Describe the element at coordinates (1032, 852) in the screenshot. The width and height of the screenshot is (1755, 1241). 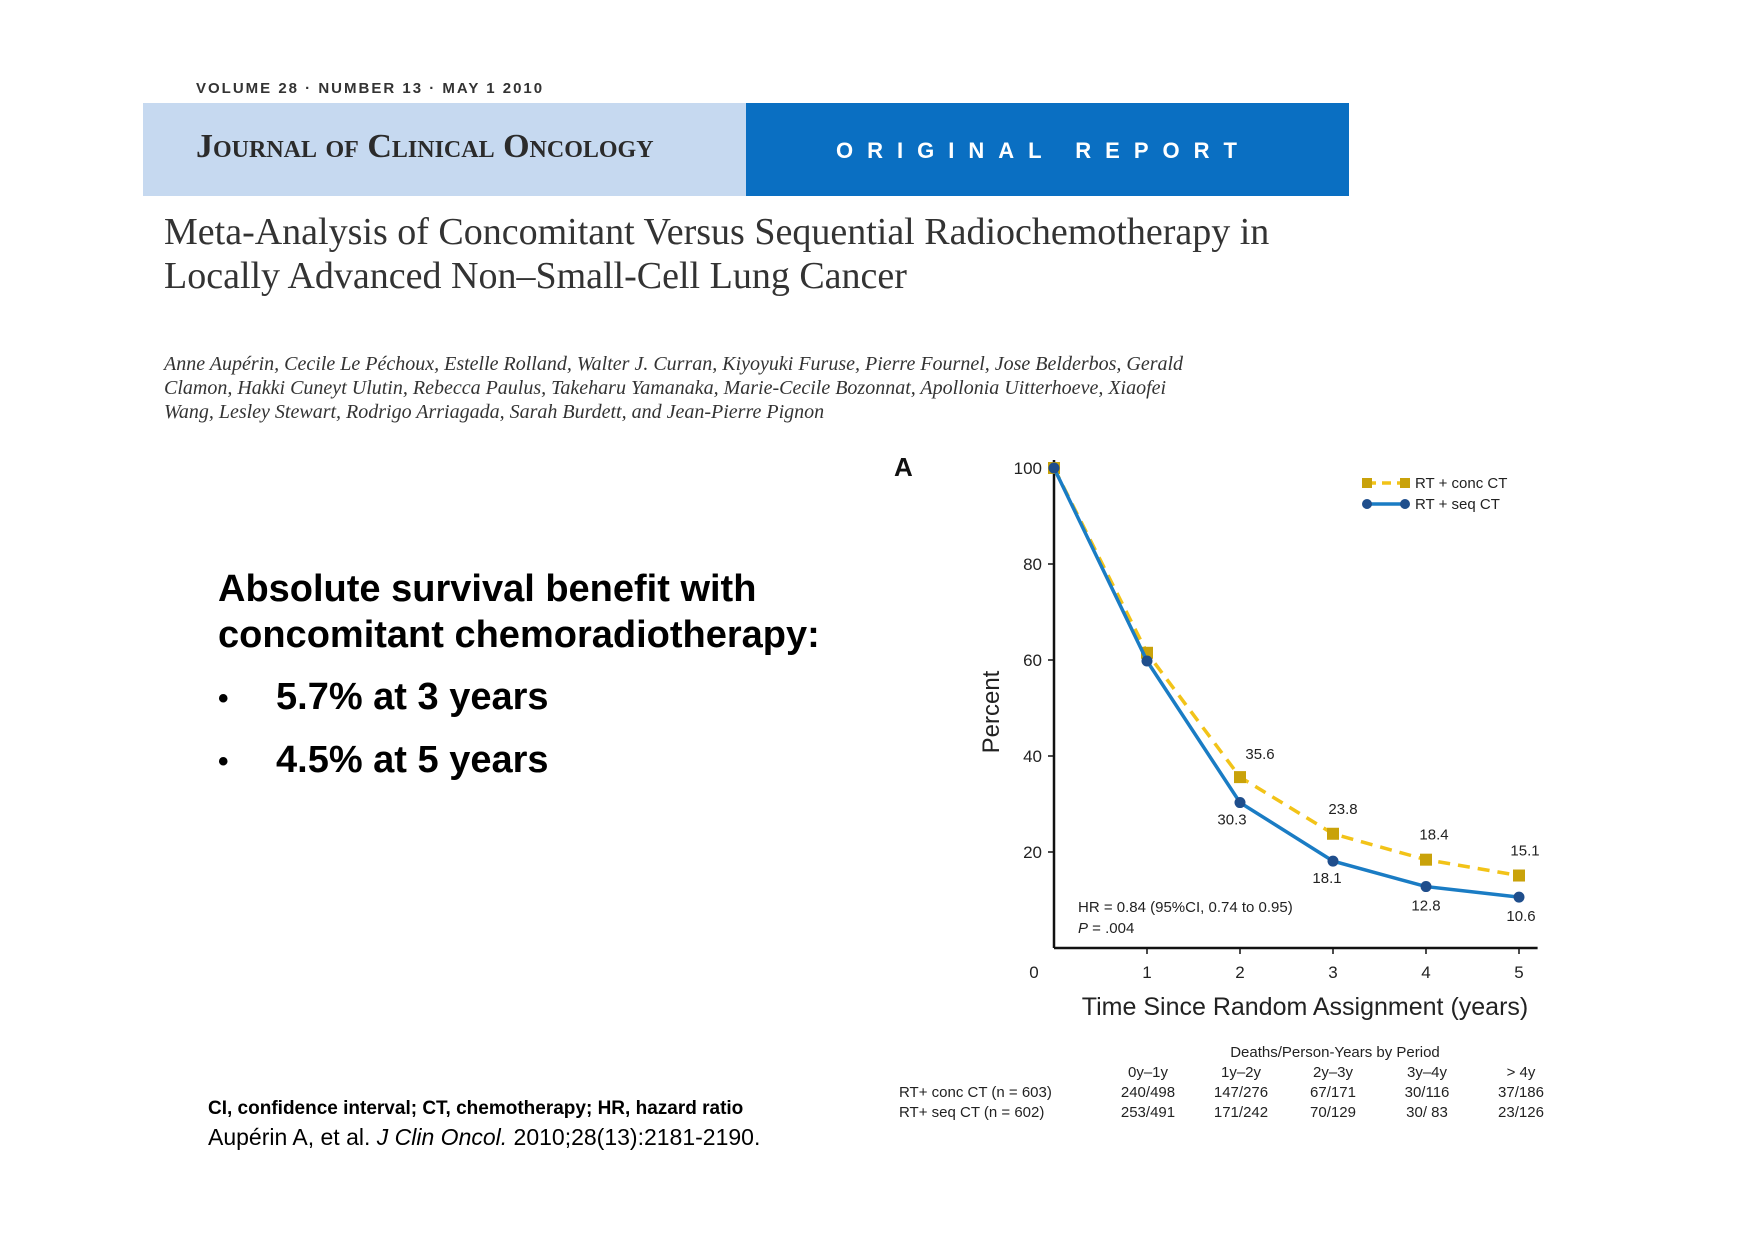
I see `y-tick-label: 20` at that location.